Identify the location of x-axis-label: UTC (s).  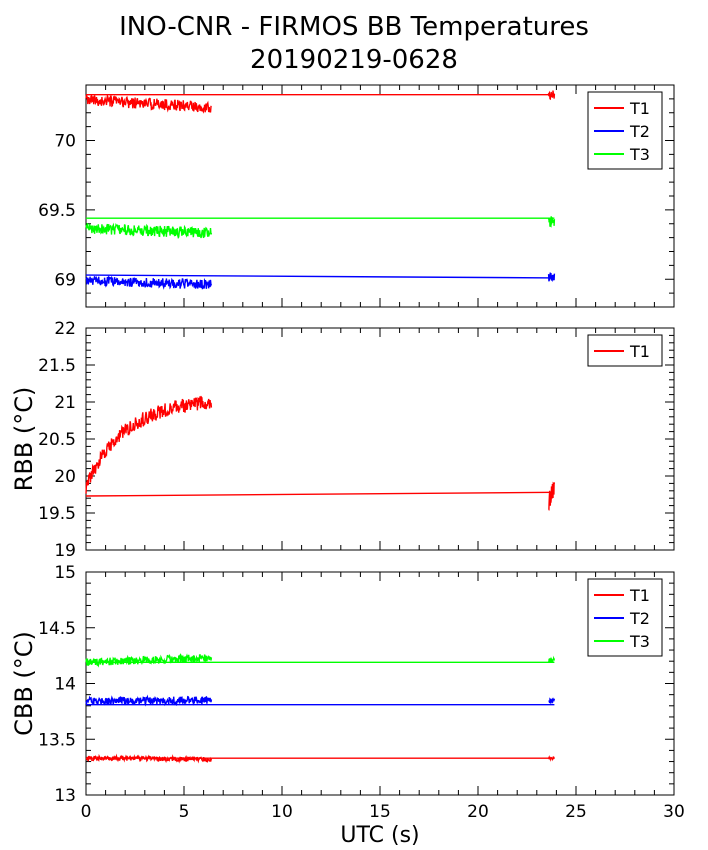
(379, 835).